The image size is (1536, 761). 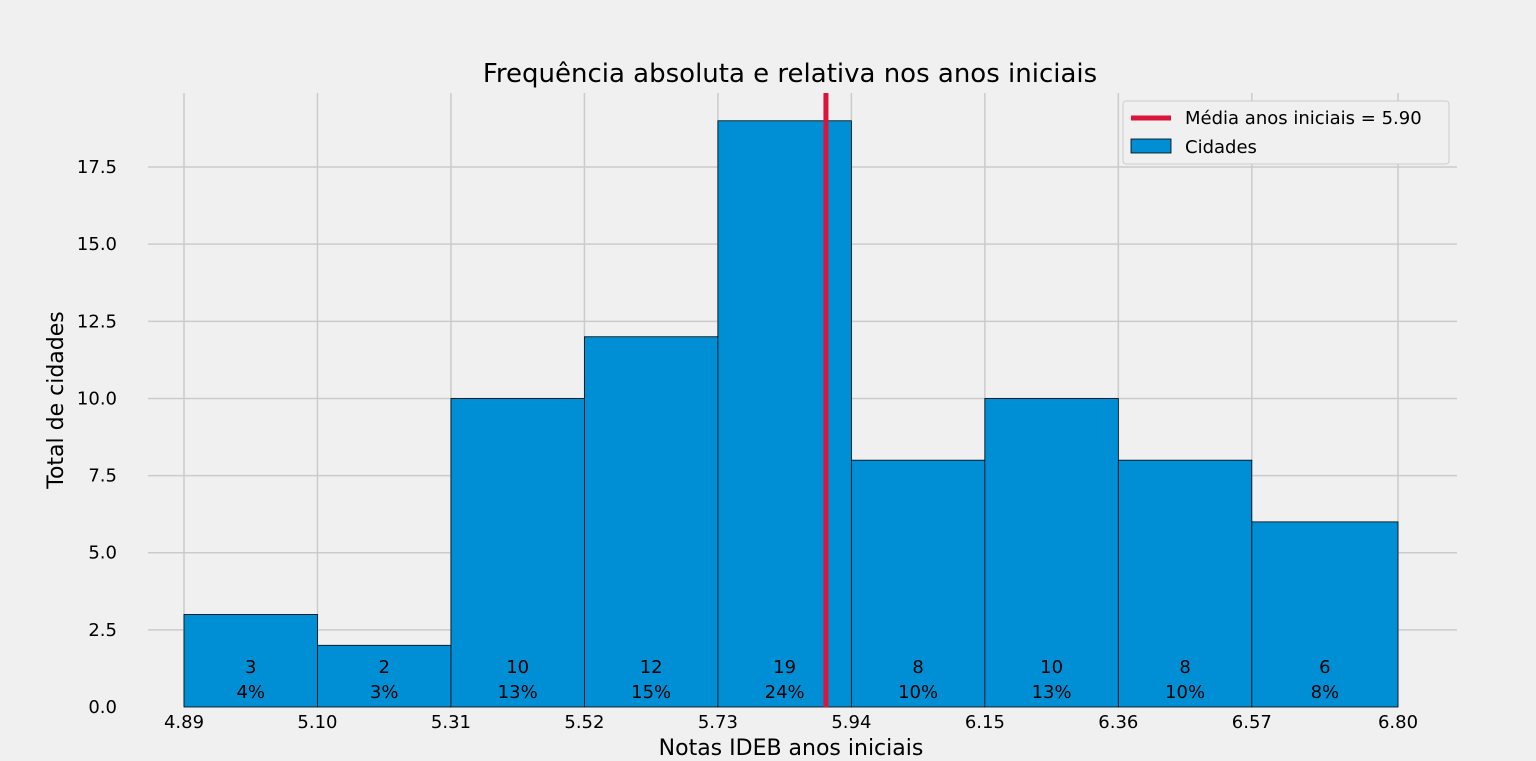 What do you see at coordinates (1252, 722) in the screenshot?
I see `x-tick-label: 6.57` at bounding box center [1252, 722].